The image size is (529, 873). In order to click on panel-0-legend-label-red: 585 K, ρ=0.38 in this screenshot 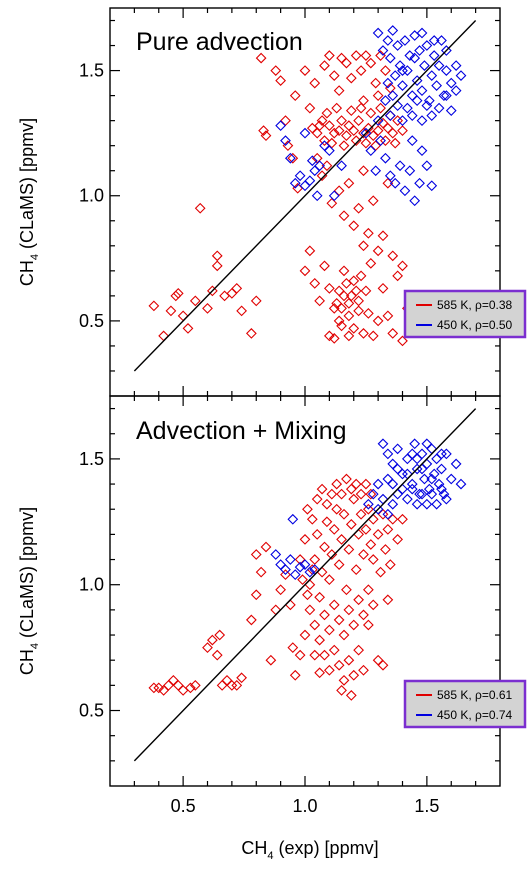, I will do `click(475, 305)`.